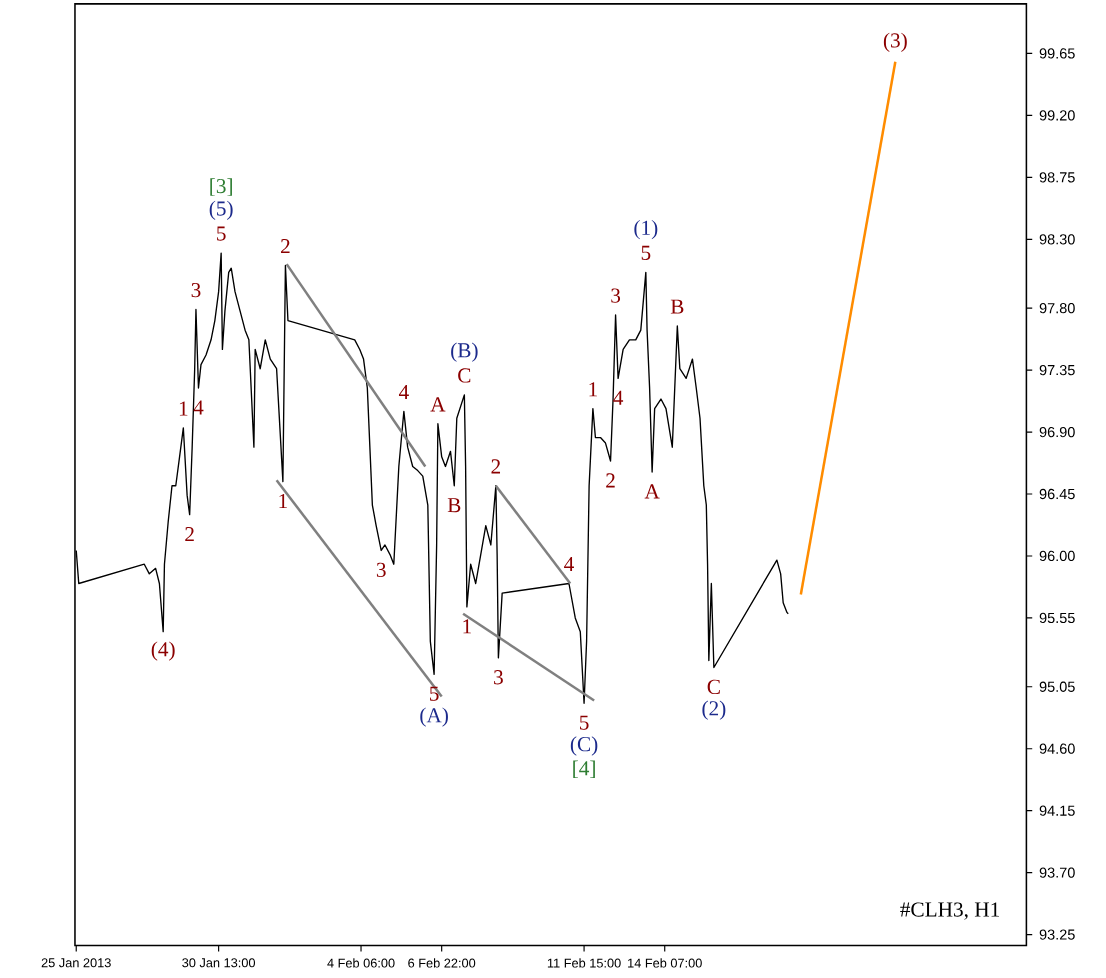 The height and width of the screenshot is (978, 1106). Describe the element at coordinates (584, 769) in the screenshot. I see `annotation: [4]` at that location.